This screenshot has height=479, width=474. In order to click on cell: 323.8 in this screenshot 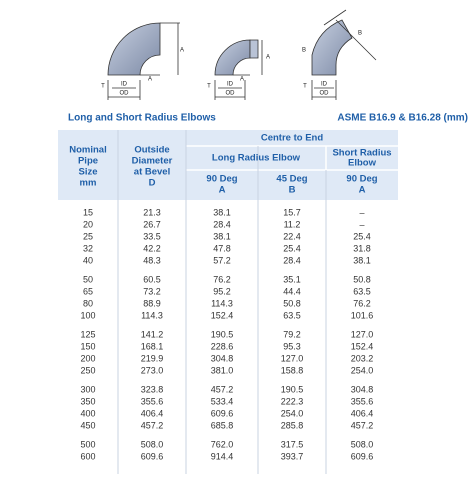, I will do `click(152, 389)`.